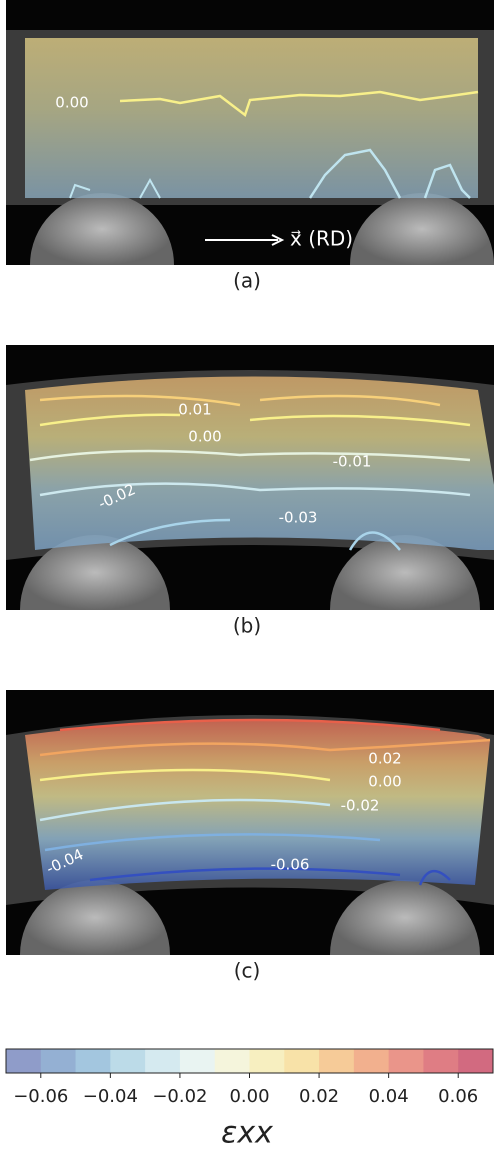  Describe the element at coordinates (319, 1096) in the screenshot. I see `tick-label: 0.02` at that location.